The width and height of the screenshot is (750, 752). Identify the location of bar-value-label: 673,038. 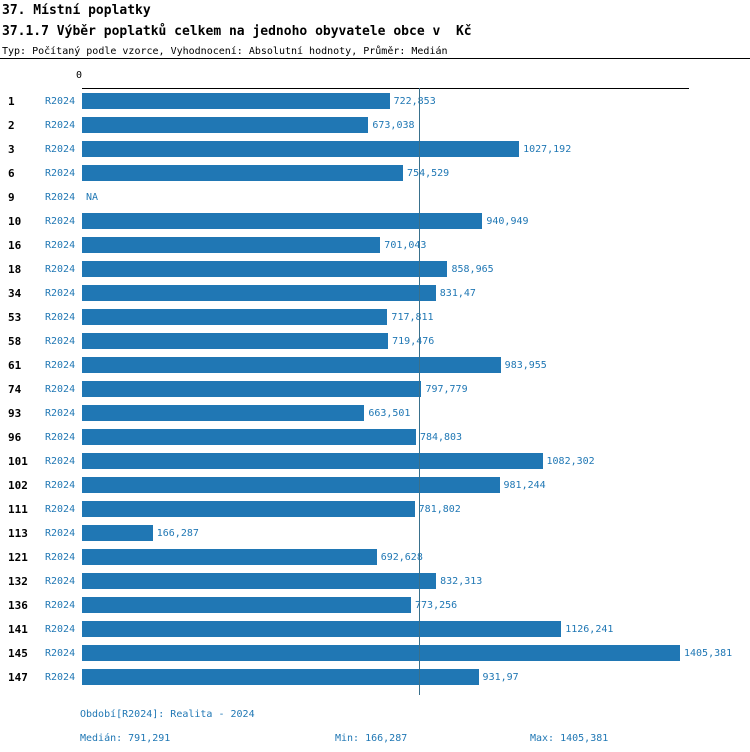
(393, 125).